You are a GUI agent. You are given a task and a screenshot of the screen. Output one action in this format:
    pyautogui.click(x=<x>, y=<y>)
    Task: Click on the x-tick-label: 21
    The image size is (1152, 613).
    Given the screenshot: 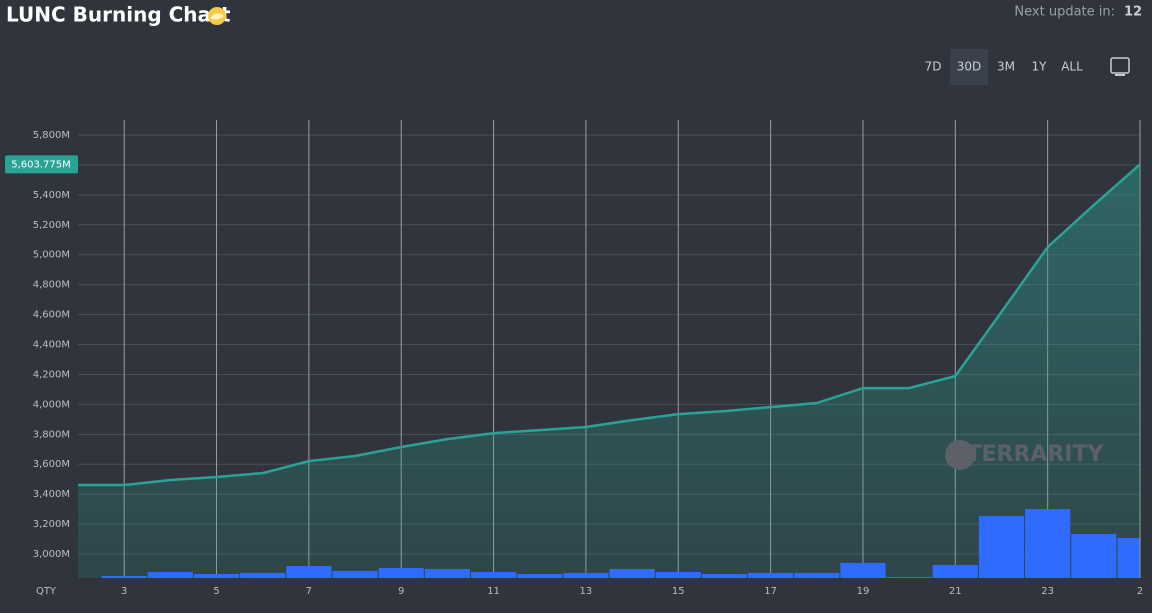 What is the action you would take?
    pyautogui.click(x=955, y=591)
    